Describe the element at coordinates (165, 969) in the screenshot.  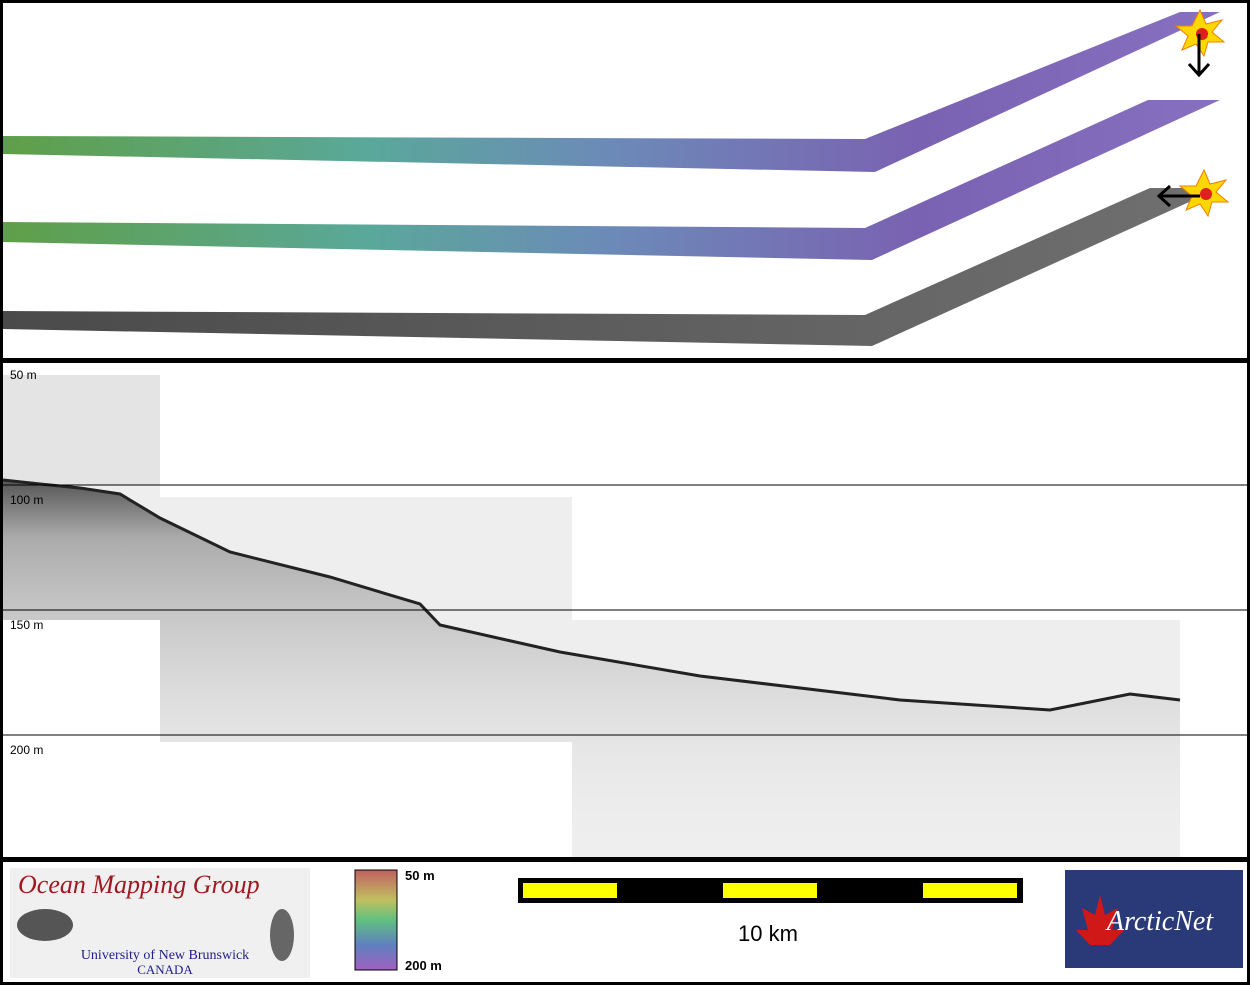
I see `logo-country: CANADA` at that location.